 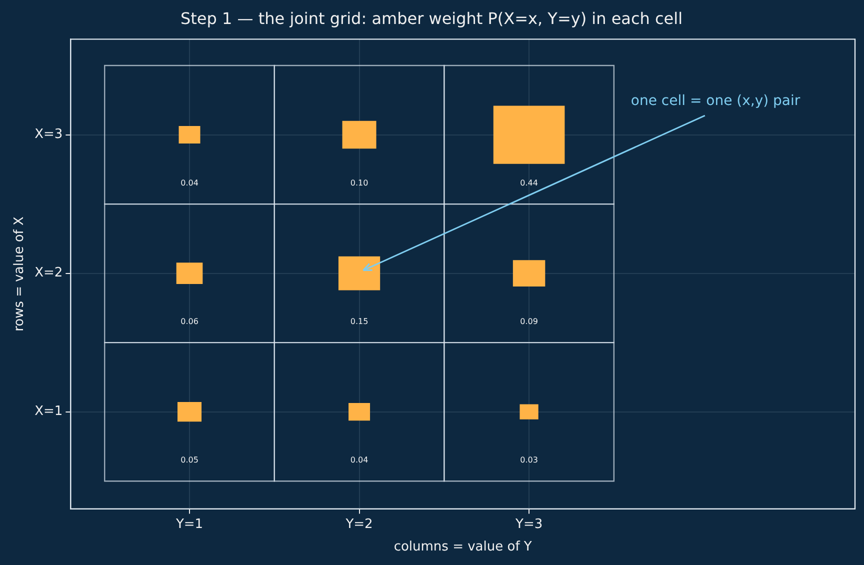 I want to click on data-label: 0.44, so click(x=529, y=183).